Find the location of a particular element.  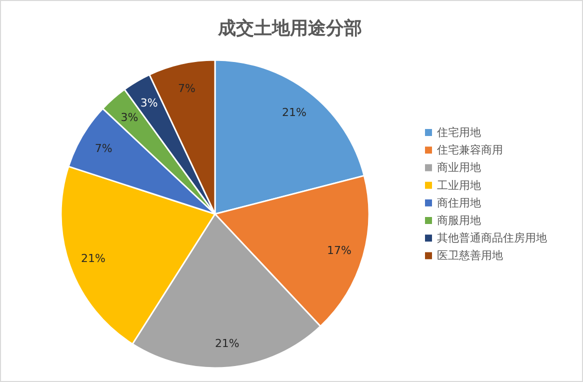

legend-label: 商住用地 is located at coordinates (459, 203).